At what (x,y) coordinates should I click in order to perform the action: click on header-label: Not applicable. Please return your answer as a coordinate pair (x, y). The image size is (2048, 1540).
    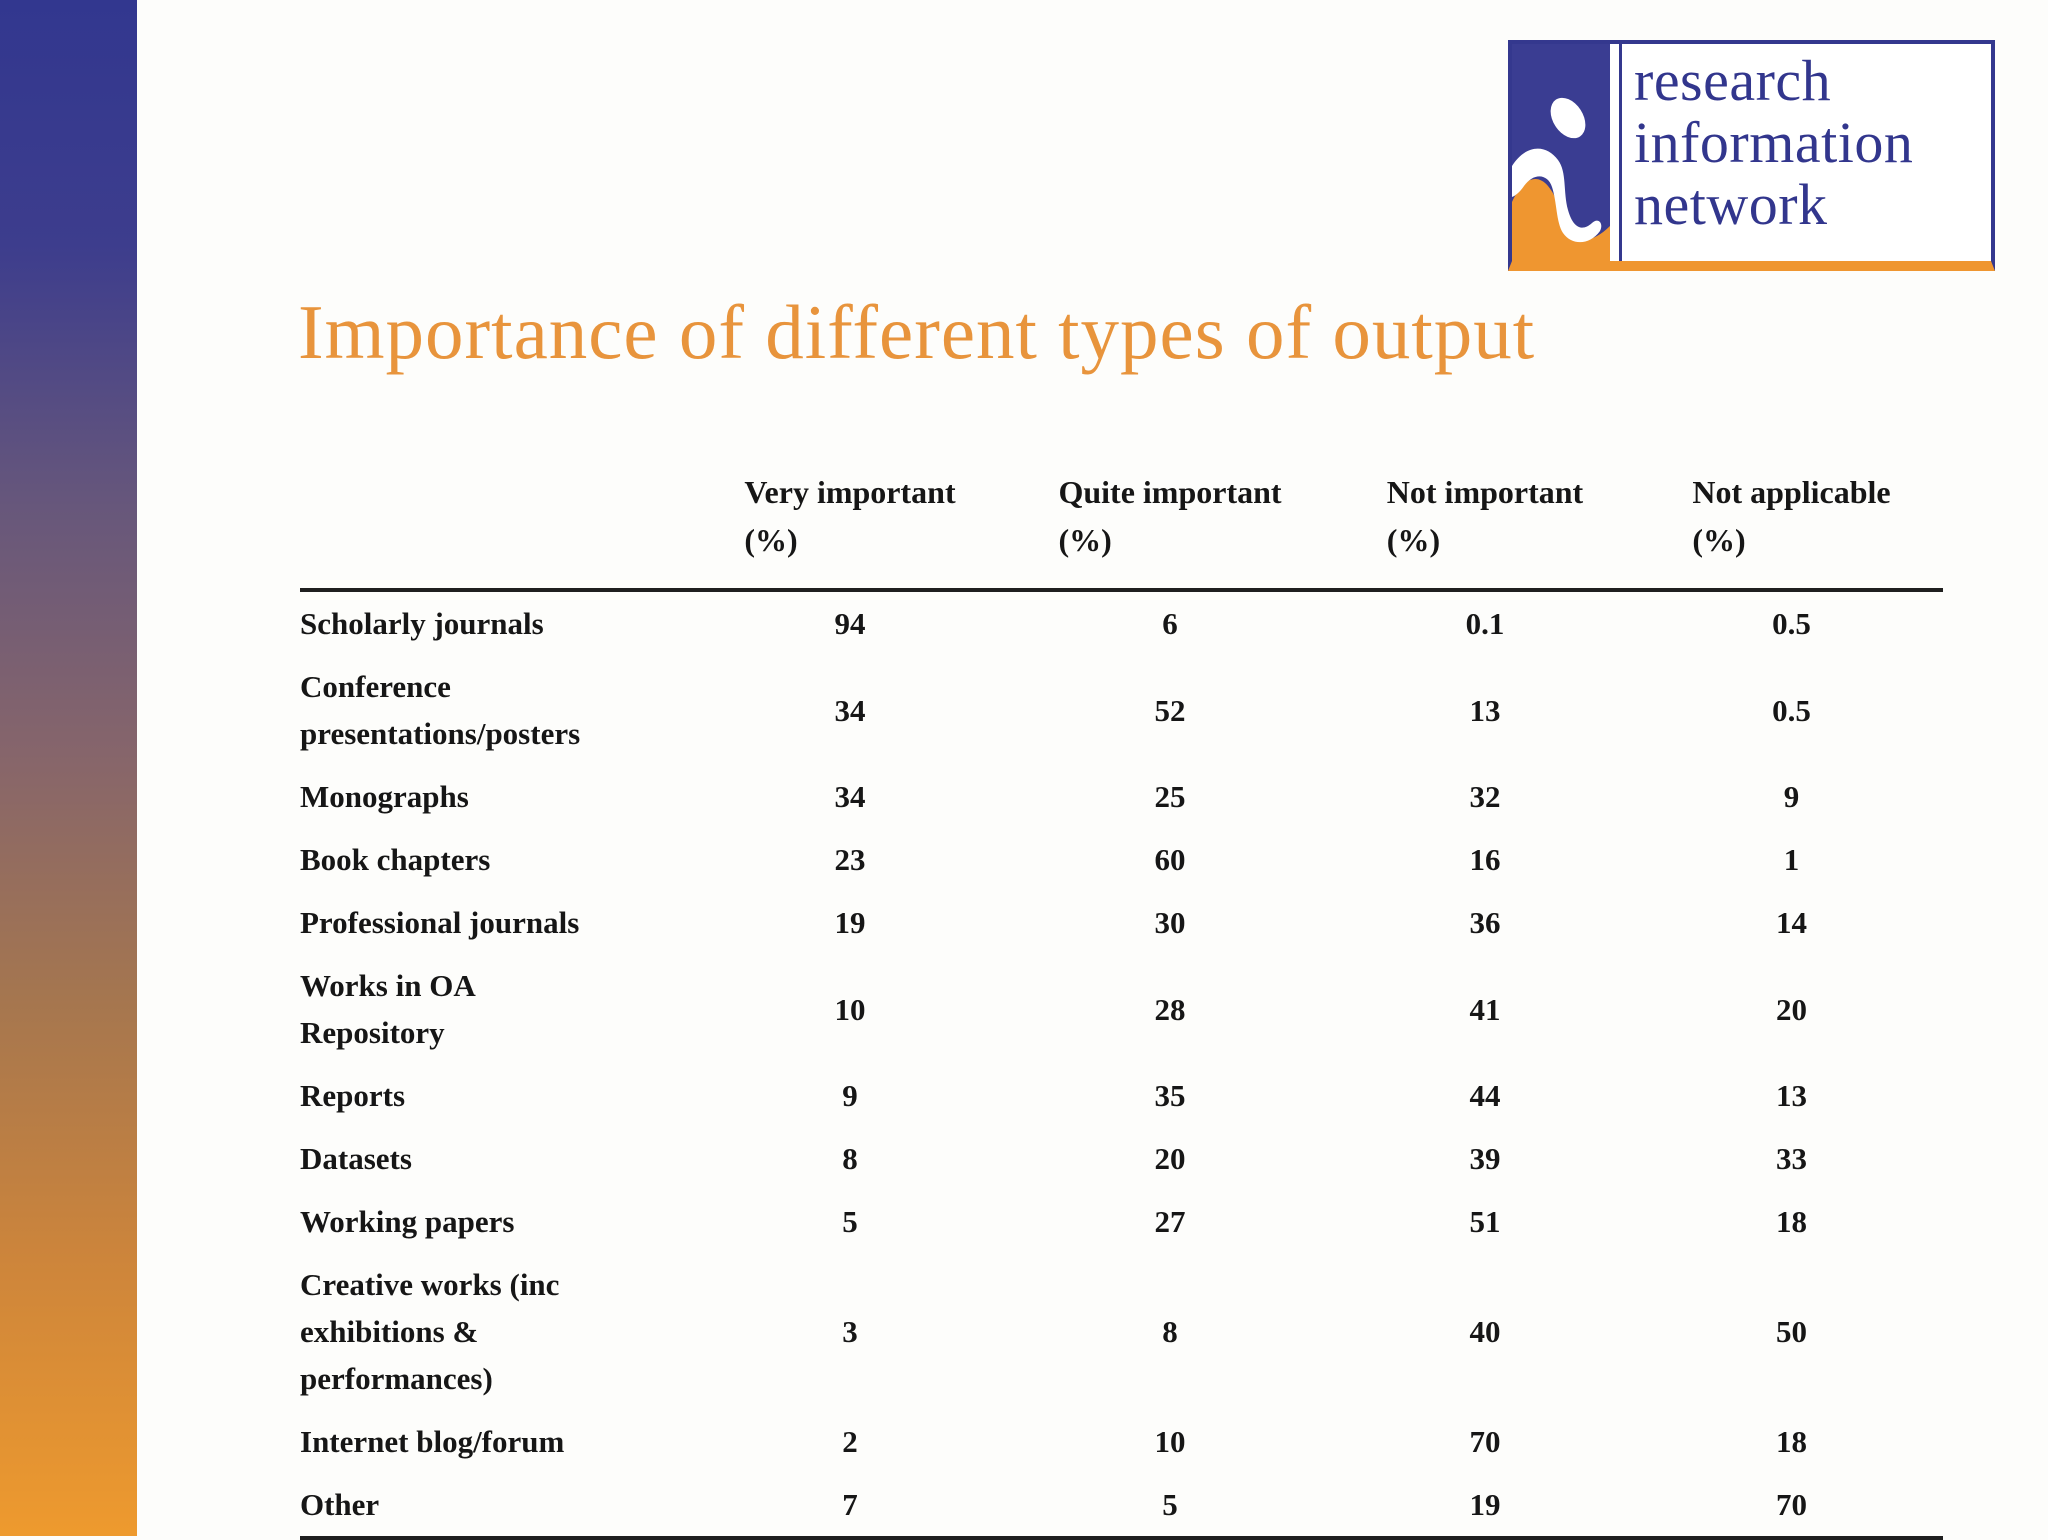
    Looking at the image, I should click on (1791, 492).